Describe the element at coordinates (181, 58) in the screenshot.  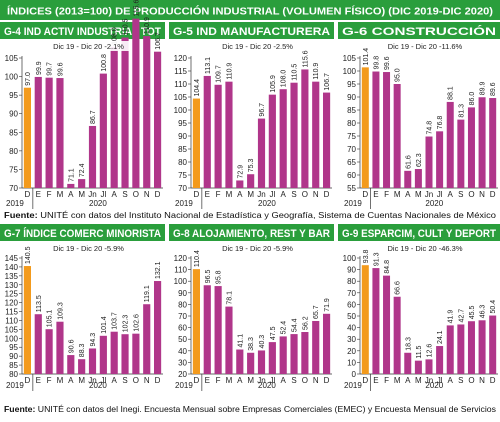
I see `y-tick-label: 120` at that location.